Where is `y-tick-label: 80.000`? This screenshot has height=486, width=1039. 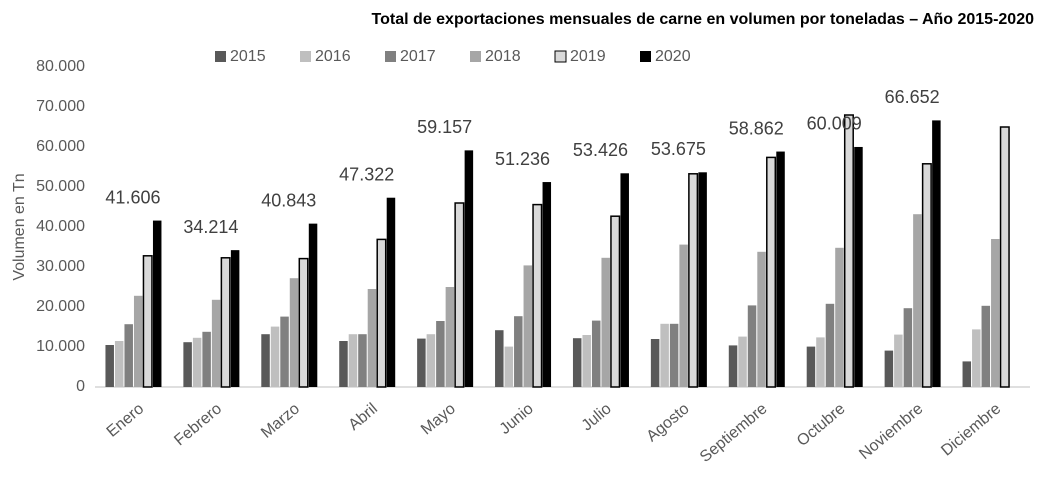
y-tick-label: 80.000 is located at coordinates (60, 66).